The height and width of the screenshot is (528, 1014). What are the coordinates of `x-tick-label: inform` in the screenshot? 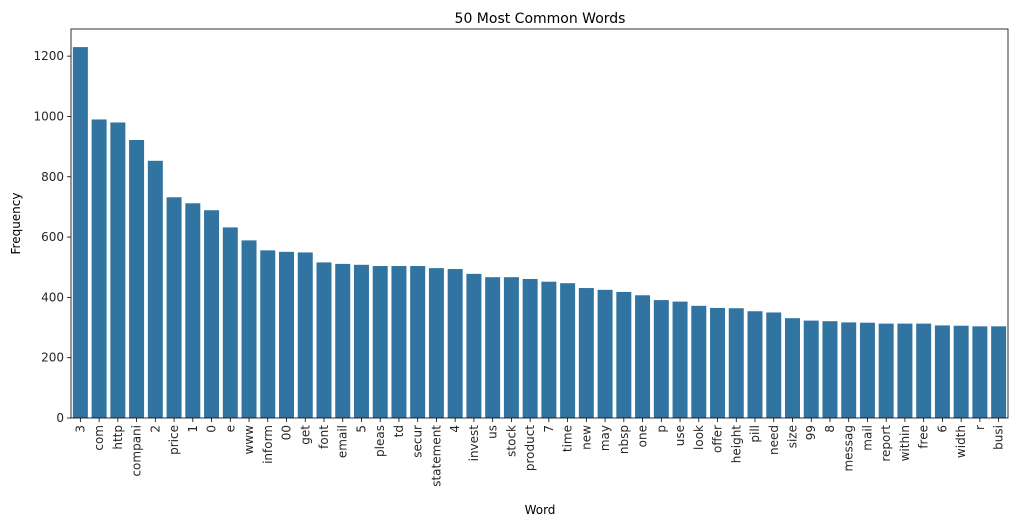 It's located at (268, 444).